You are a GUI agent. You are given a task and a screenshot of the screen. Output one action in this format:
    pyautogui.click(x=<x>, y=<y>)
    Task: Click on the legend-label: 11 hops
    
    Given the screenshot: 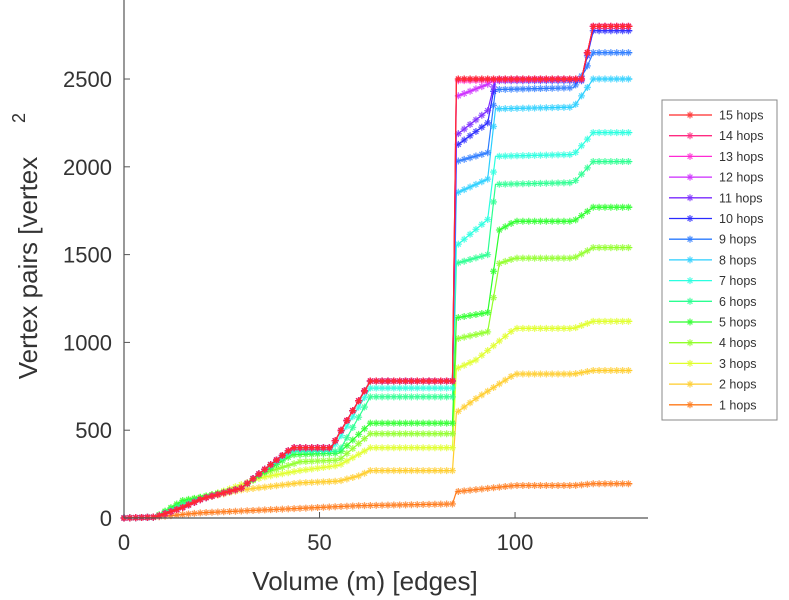 What is the action you would take?
    pyautogui.click(x=741, y=198)
    